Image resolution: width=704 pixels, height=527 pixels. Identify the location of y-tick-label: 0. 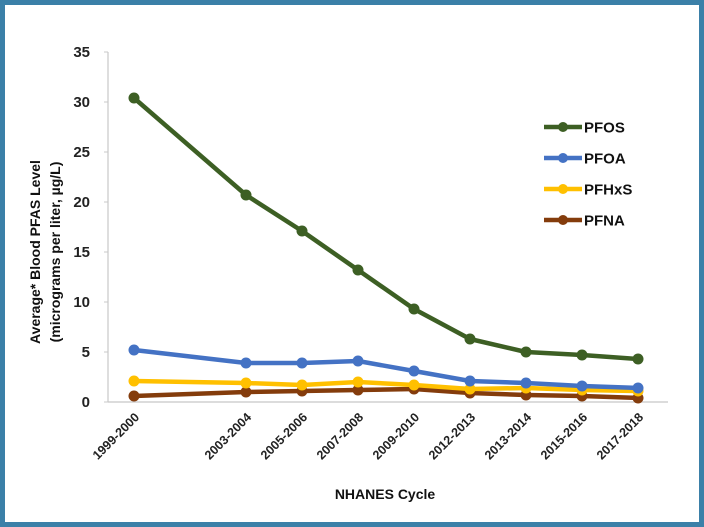
(86, 402).